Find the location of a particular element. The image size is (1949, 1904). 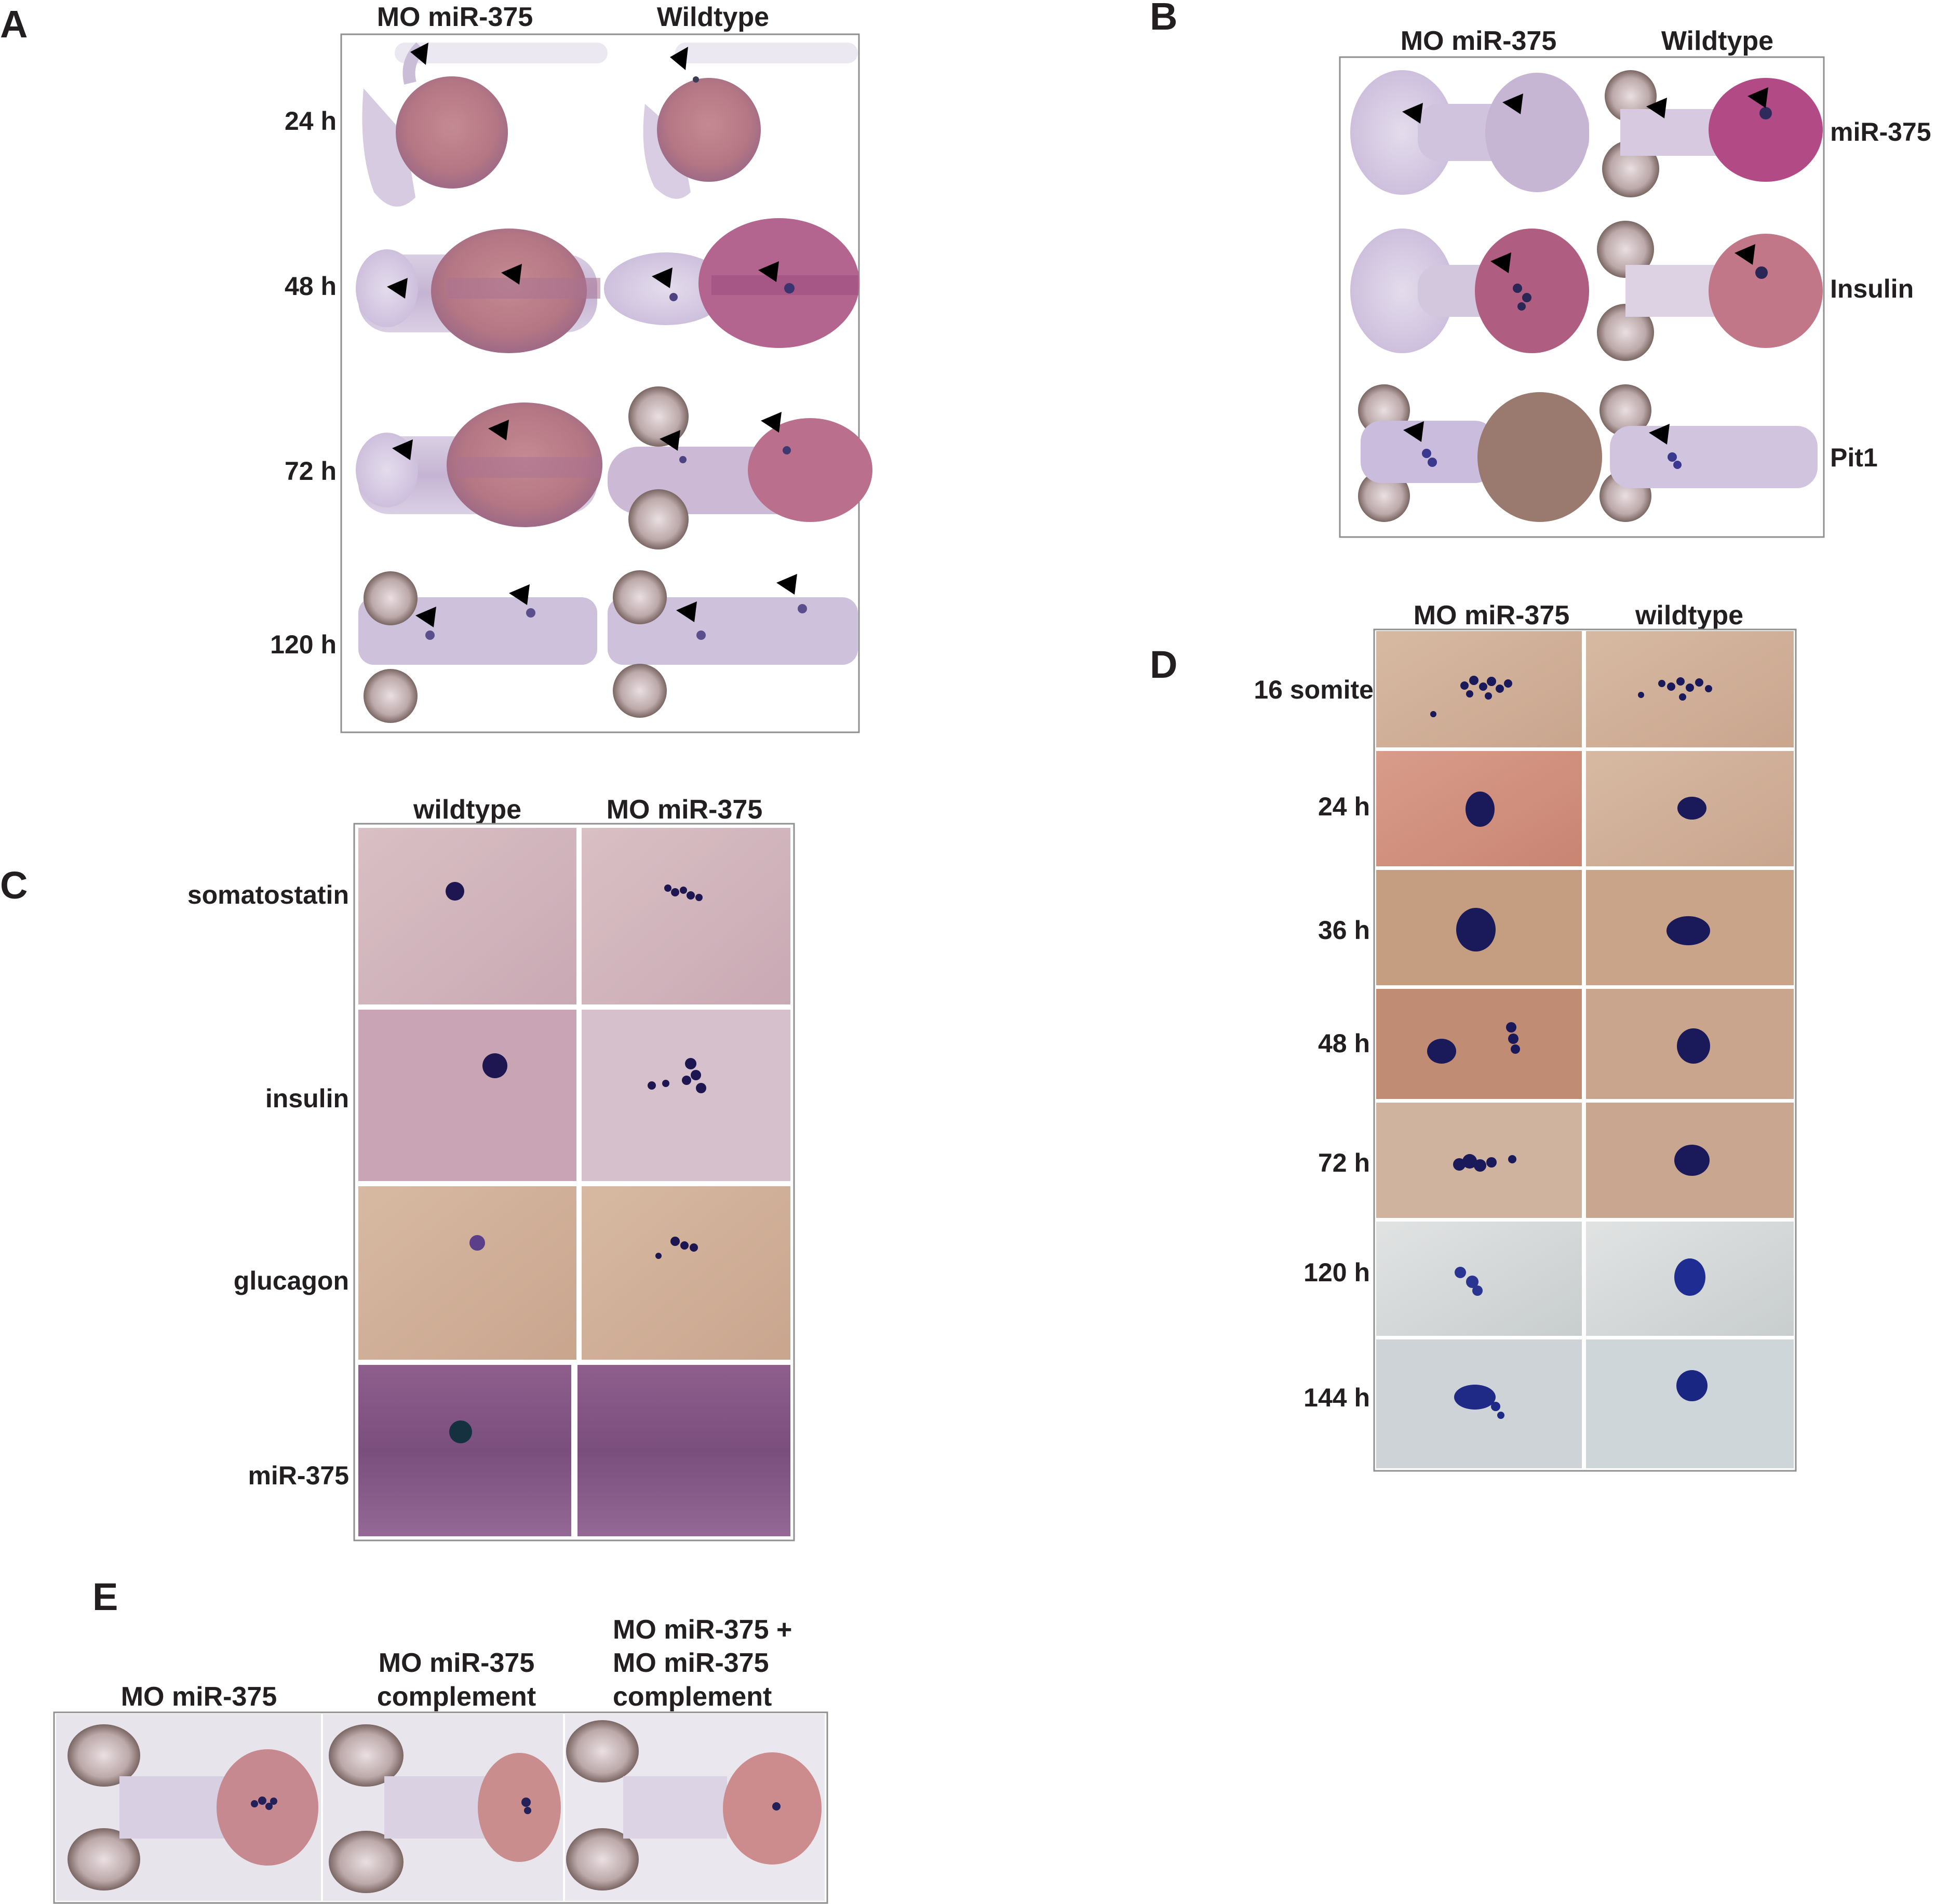

panel-a-frame is located at coordinates (600, 383).